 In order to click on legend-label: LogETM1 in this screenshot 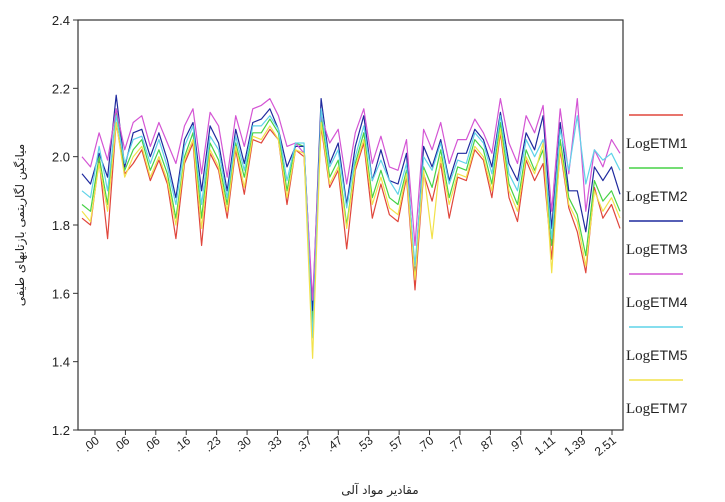, I will do `click(657, 143)`.